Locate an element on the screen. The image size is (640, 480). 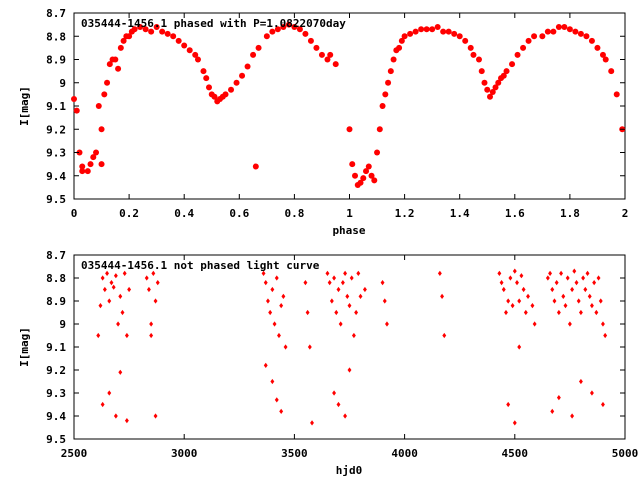
phased-plot-x-axis-label: phase is located at coordinates (348, 230).